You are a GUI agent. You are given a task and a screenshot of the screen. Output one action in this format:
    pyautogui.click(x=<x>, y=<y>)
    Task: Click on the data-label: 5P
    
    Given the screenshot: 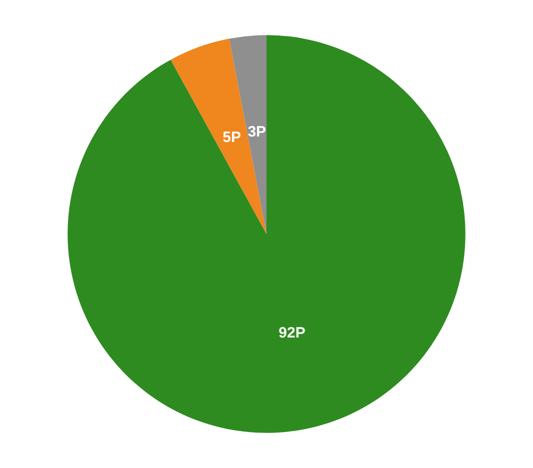 What is the action you would take?
    pyautogui.click(x=231, y=137)
    